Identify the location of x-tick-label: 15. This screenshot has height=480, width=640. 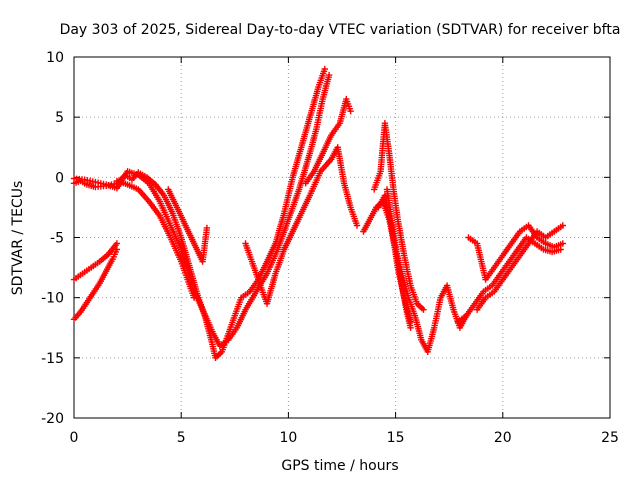
(396, 438).